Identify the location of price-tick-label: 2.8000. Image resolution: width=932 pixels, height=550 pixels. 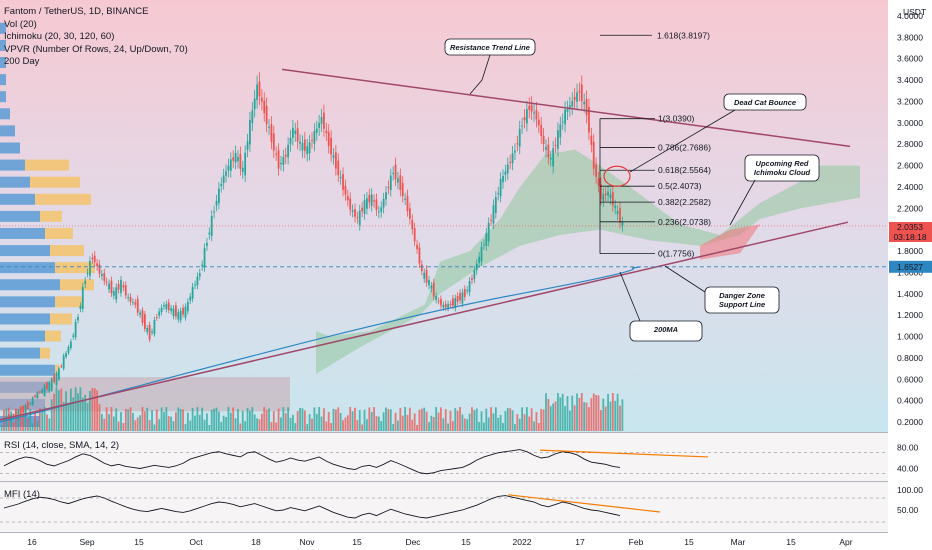
(910, 144).